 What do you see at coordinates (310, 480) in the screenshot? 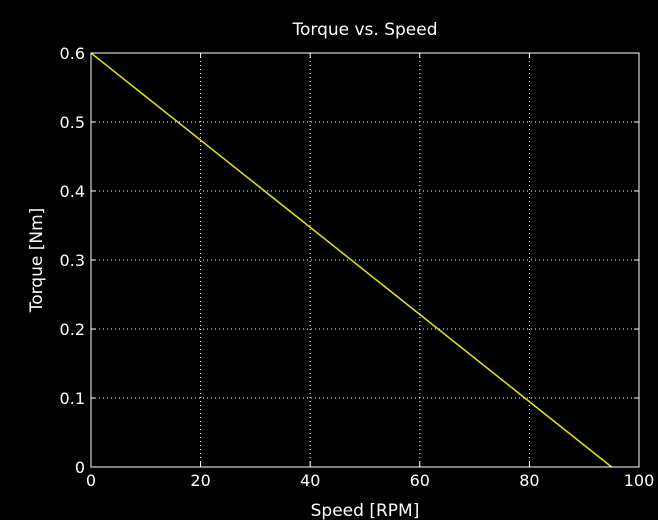
I see `x-tick-label: 40` at bounding box center [310, 480].